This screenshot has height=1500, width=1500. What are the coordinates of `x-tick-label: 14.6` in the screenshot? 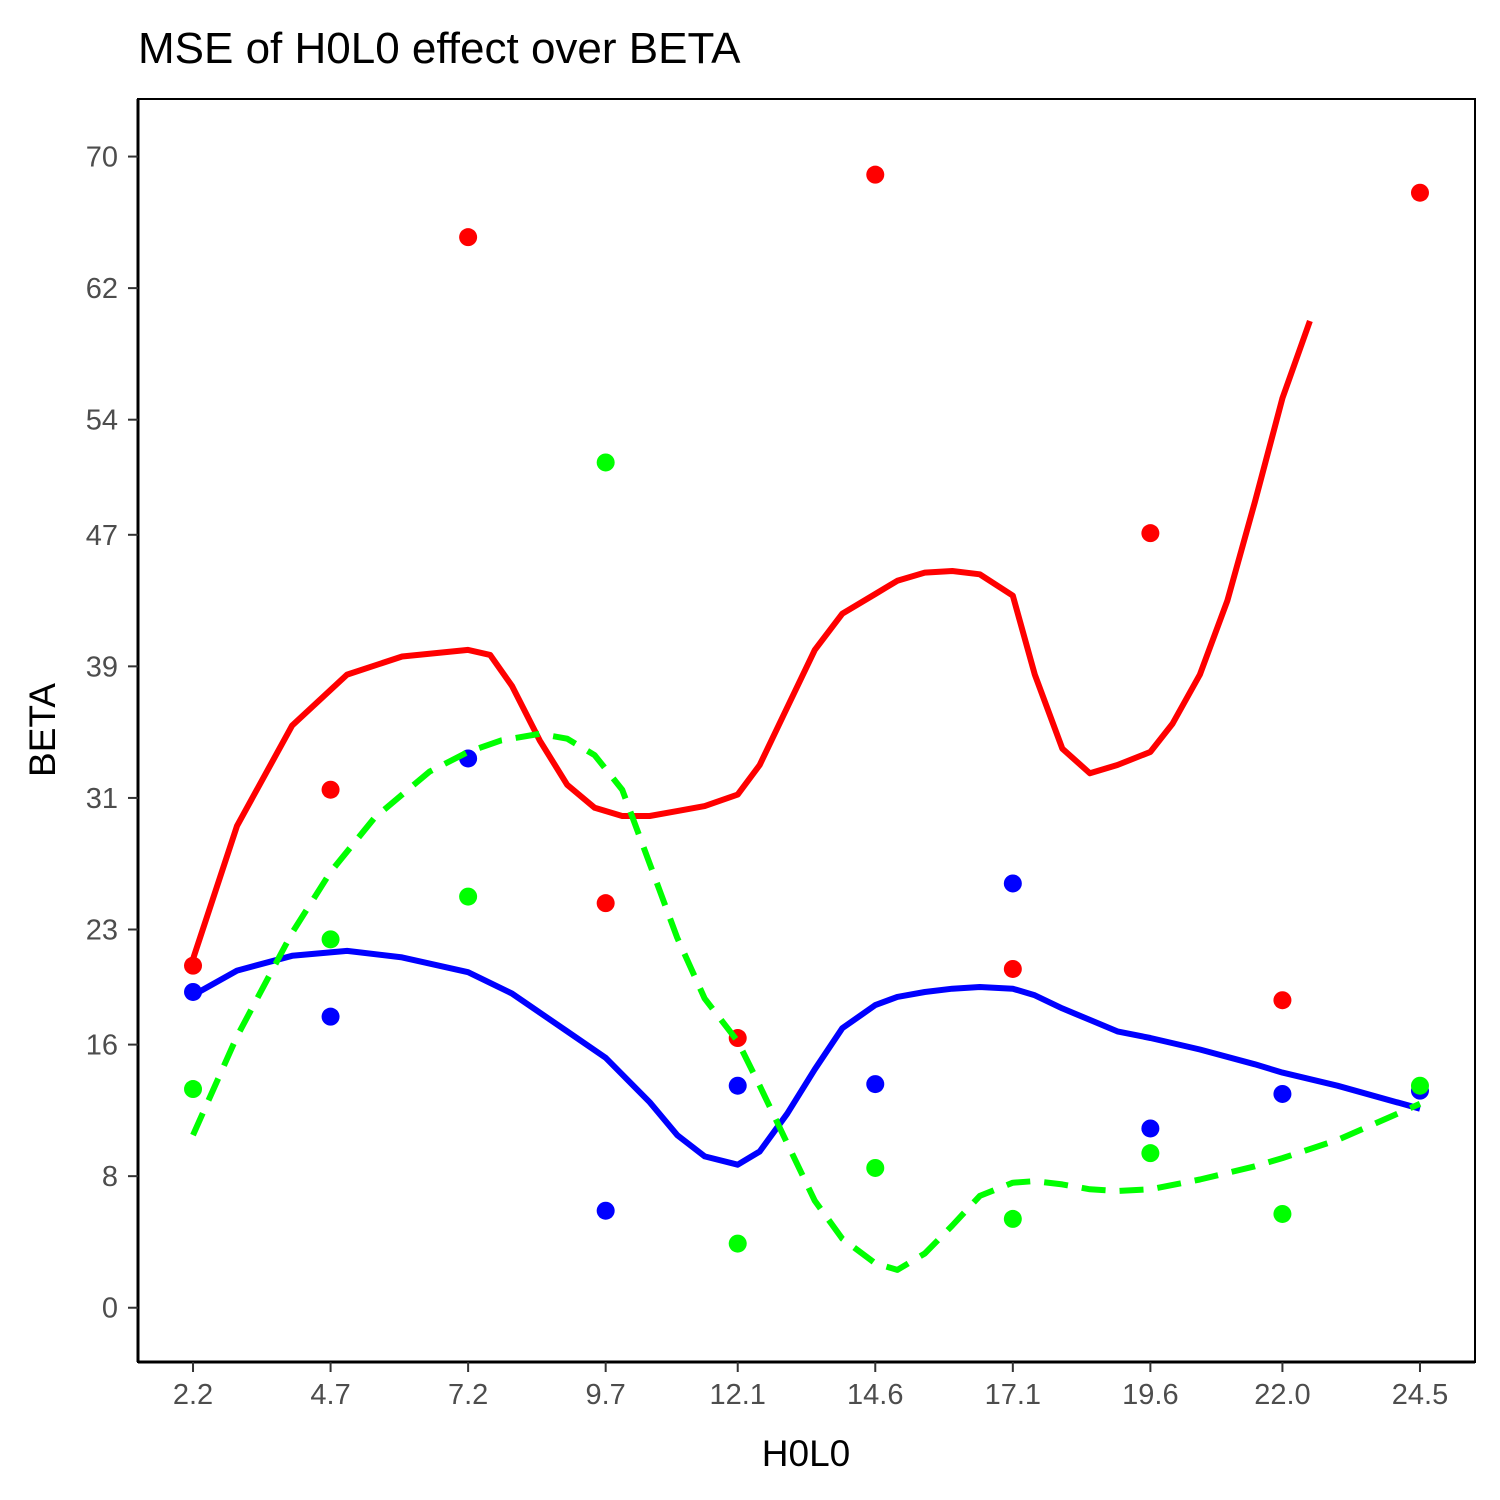 It's located at (875, 1395).